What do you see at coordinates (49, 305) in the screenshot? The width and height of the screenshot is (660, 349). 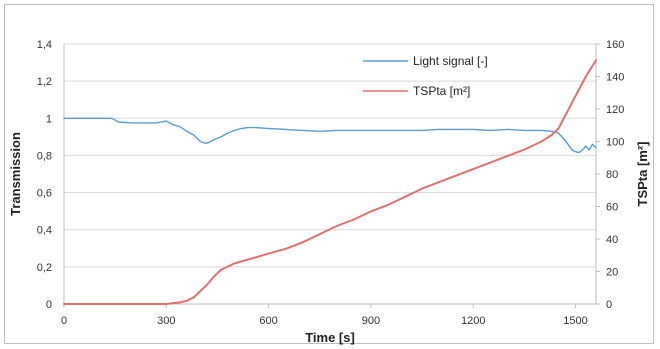 I see `y-left-tick-label-0: 0` at bounding box center [49, 305].